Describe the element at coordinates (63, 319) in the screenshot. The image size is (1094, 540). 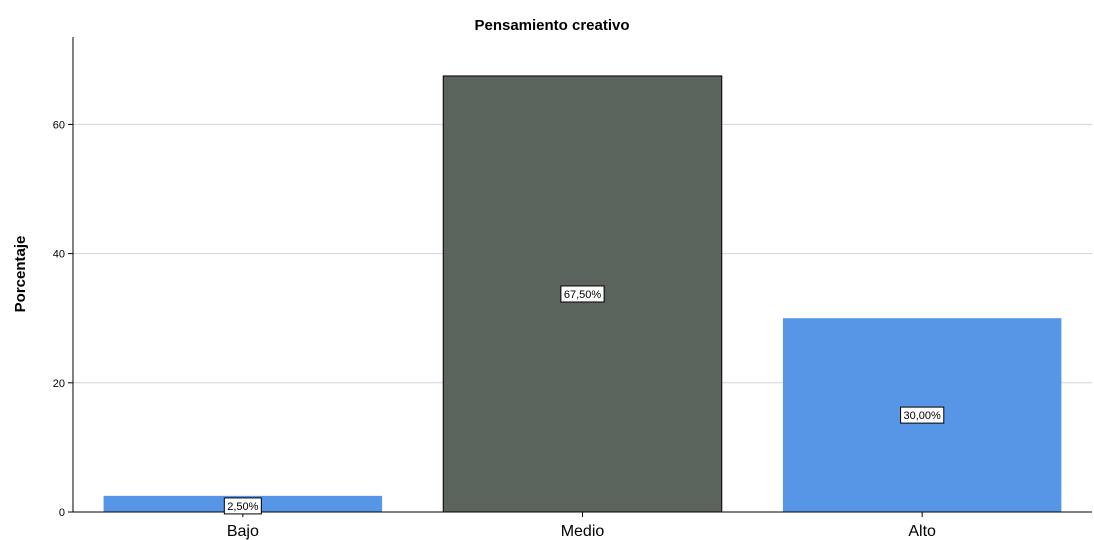
I see `y-ticks: 0 20 40 60` at that location.